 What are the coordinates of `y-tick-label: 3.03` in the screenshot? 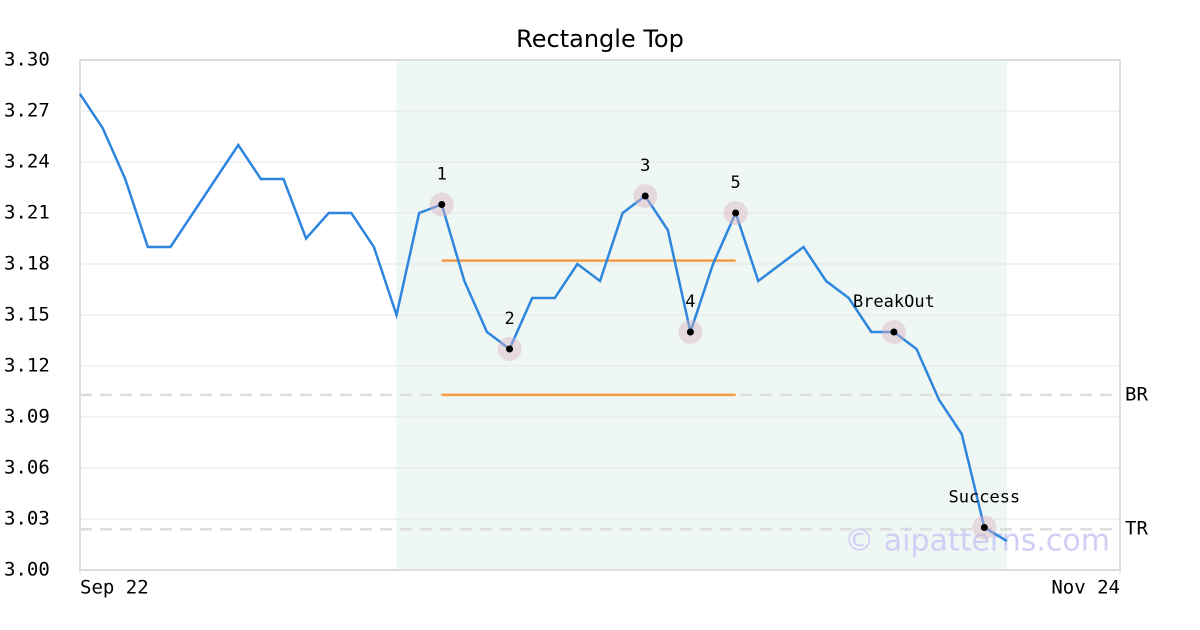 It's located at (27, 519).